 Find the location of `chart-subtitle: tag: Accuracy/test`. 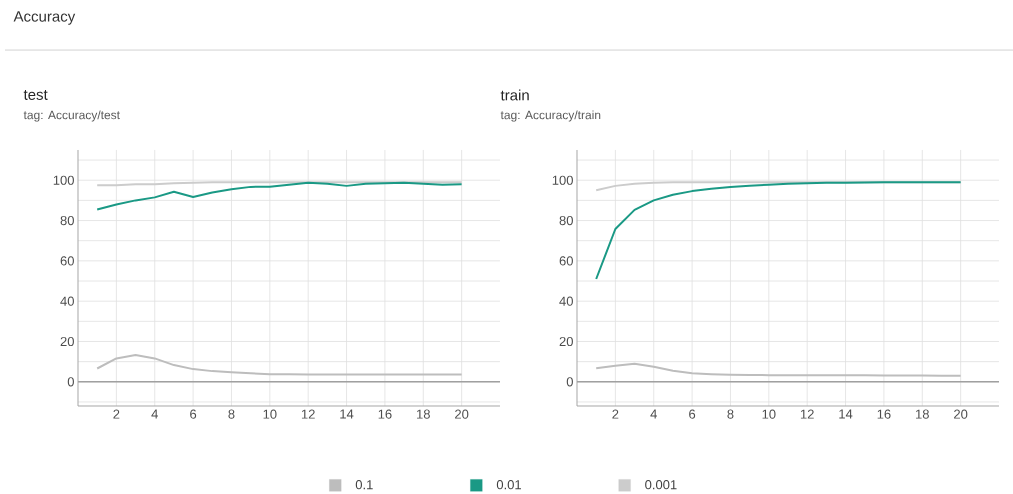

chart-subtitle: tag: Accuracy/test is located at coordinates (71, 116).